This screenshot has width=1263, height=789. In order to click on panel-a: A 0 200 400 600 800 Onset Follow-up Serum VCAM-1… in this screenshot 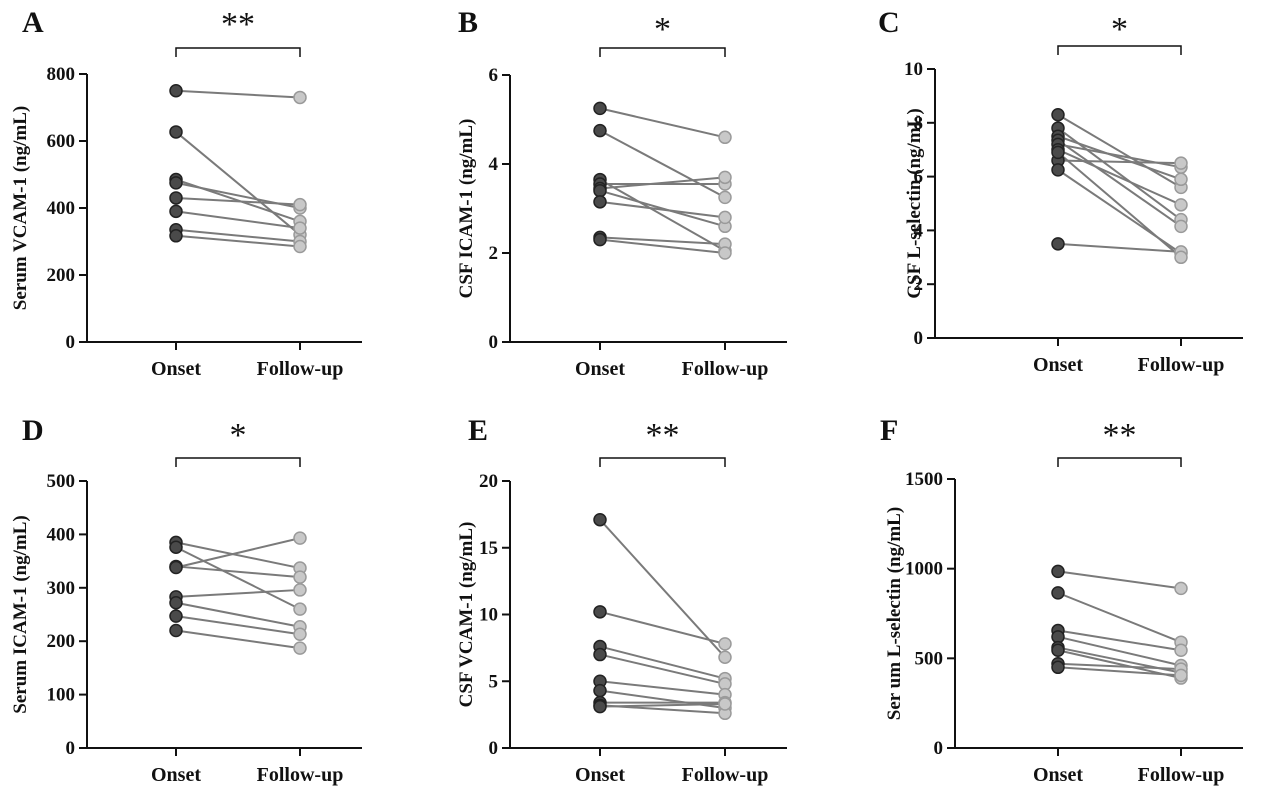, I will do `click(186, 193)`.